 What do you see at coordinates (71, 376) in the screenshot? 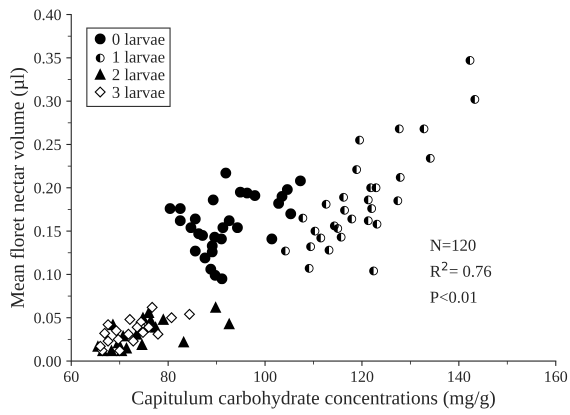
I see `x-tick-label: 60` at bounding box center [71, 376].